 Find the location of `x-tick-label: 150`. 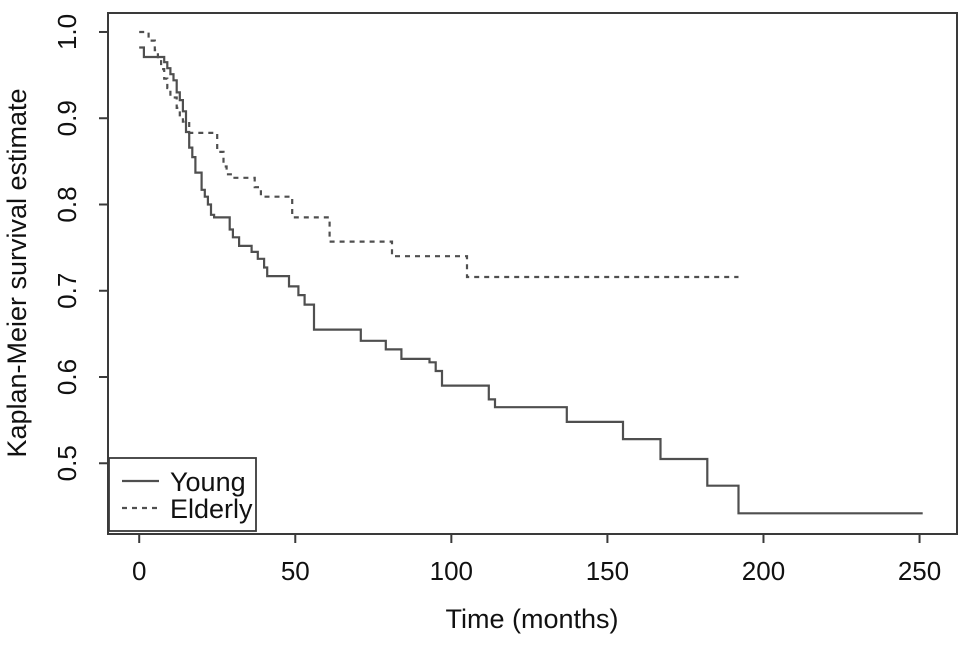

x-tick-label: 150 is located at coordinates (607, 571).